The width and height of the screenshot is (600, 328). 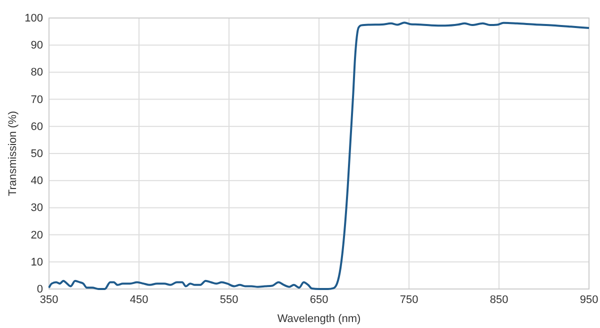 I want to click on y-tick-label: 100, so click(x=33, y=18).